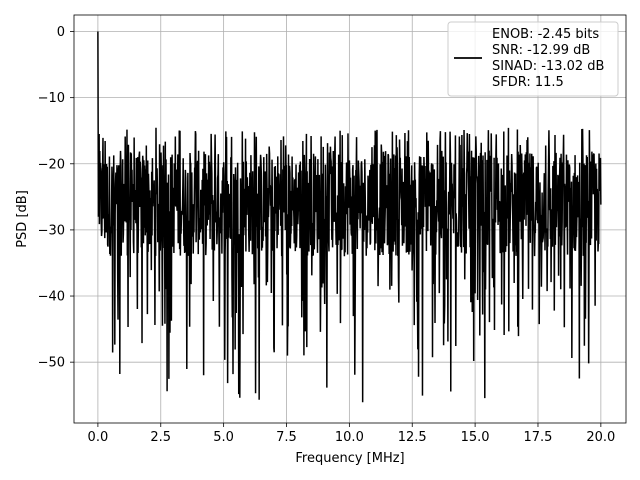  I want to click on x-tick-label: 20.0, so click(600, 437).